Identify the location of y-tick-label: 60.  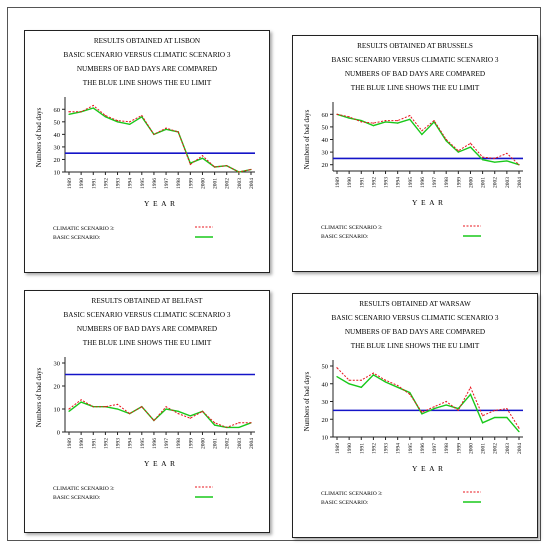
(57, 110).